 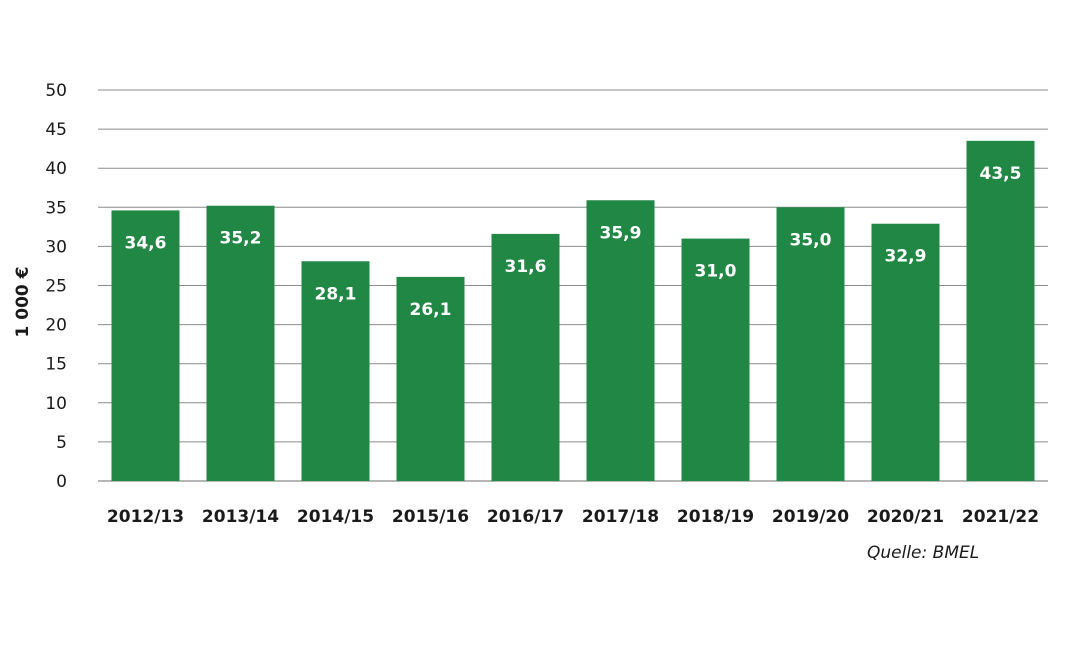 What do you see at coordinates (336, 294) in the screenshot?
I see `bar-value-label: 28,1` at bounding box center [336, 294].